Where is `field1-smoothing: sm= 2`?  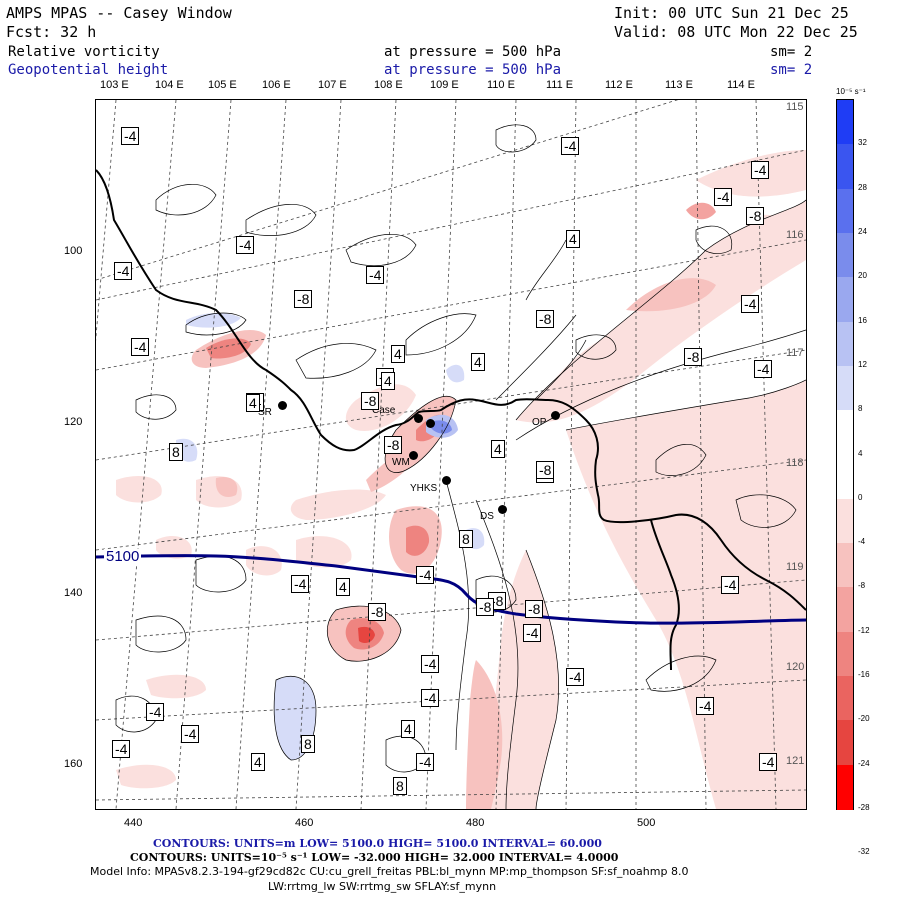
field1-smoothing: sm= 2 is located at coordinates (791, 52).